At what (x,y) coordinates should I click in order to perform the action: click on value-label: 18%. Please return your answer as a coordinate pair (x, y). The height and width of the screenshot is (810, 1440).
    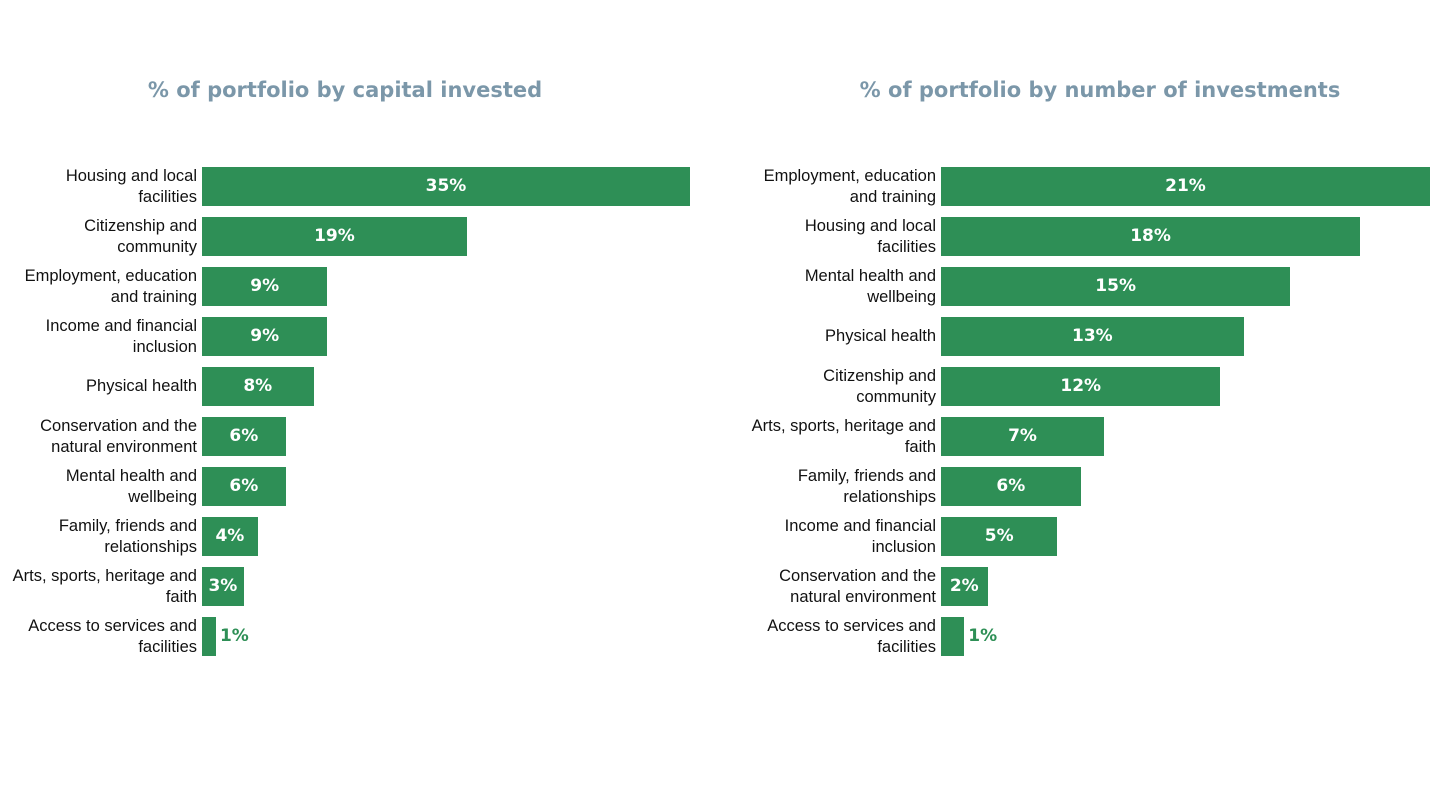
    Looking at the image, I should click on (1150, 236).